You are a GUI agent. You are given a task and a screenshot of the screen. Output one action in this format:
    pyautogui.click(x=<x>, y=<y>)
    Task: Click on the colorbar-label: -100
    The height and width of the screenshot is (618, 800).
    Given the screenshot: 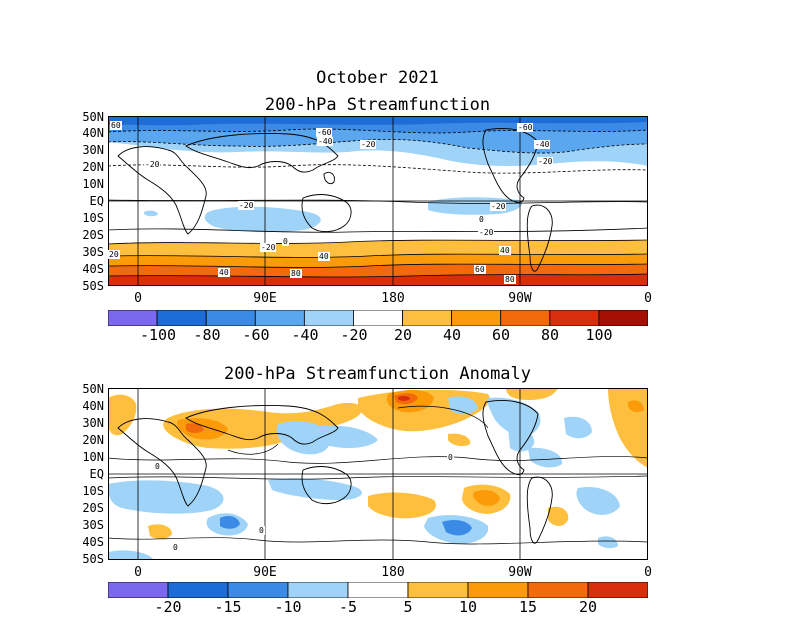 What is the action you would take?
    pyautogui.click(x=158, y=335)
    